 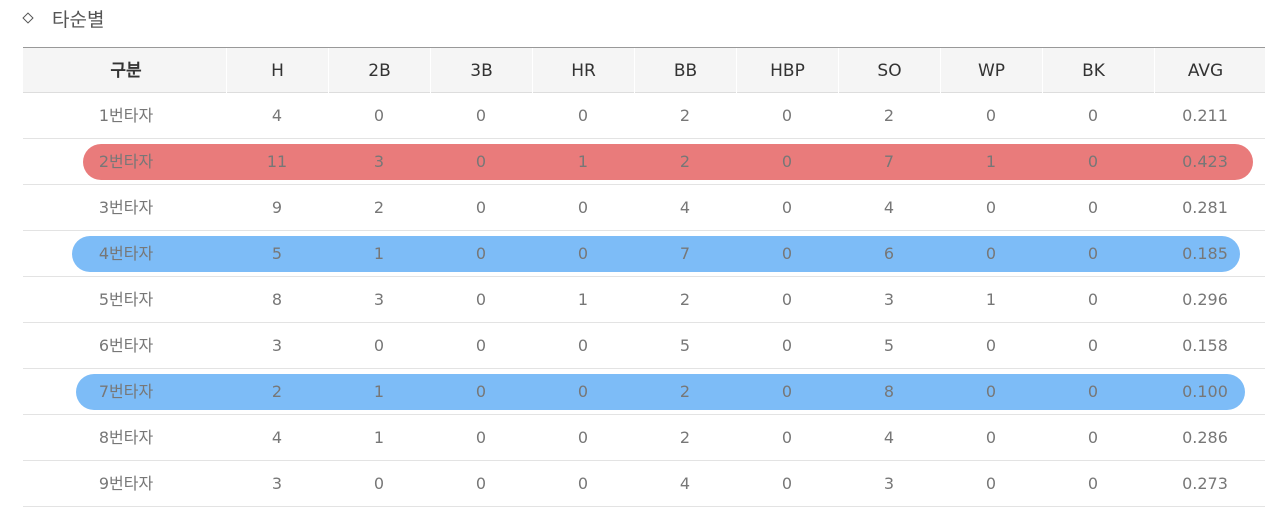 I want to click on batting-order-label: 5번타자, so click(x=126, y=299).